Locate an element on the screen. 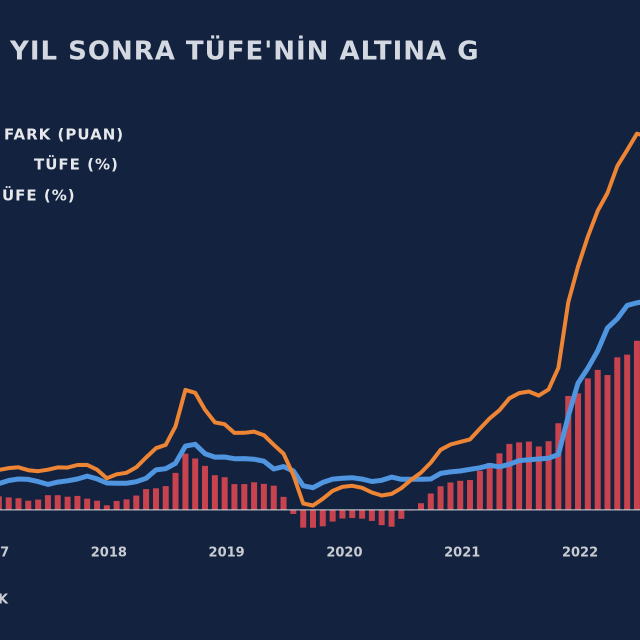  source: K is located at coordinates (4, 600).